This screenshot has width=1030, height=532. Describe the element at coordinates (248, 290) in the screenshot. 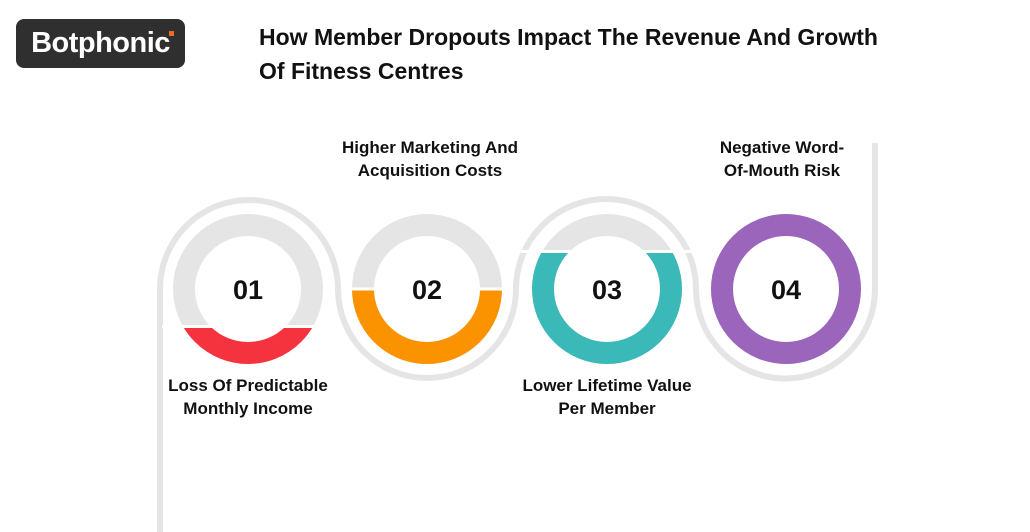

I see `step-number: 01` at that location.